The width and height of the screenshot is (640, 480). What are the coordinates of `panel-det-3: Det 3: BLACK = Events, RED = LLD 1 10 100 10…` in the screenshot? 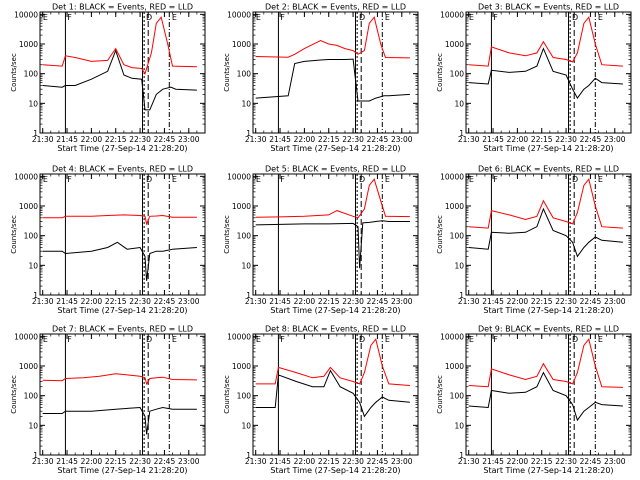 It's located at (534, 78).